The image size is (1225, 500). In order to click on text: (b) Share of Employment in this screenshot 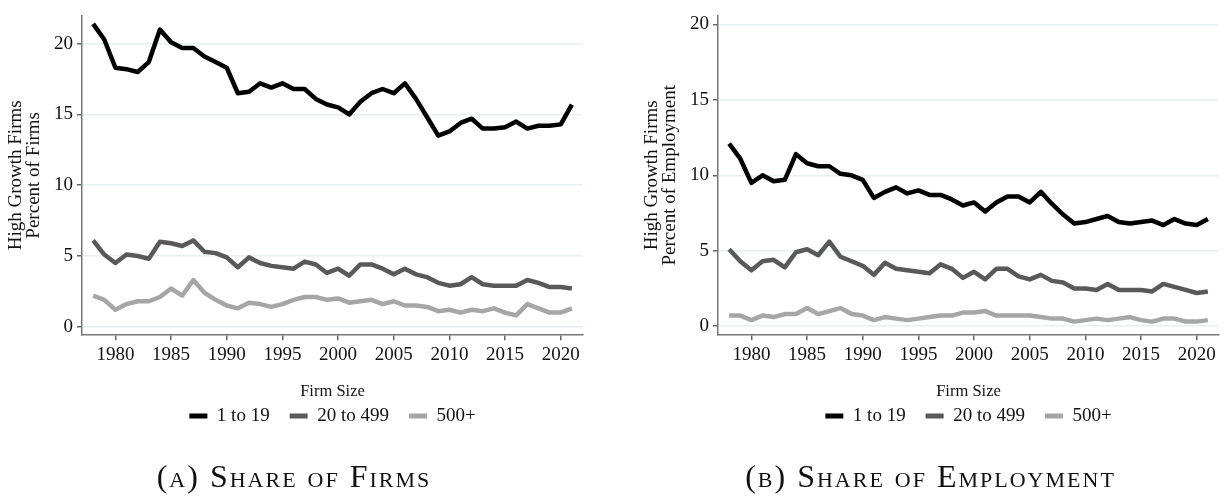, I will do `click(930, 476)`.